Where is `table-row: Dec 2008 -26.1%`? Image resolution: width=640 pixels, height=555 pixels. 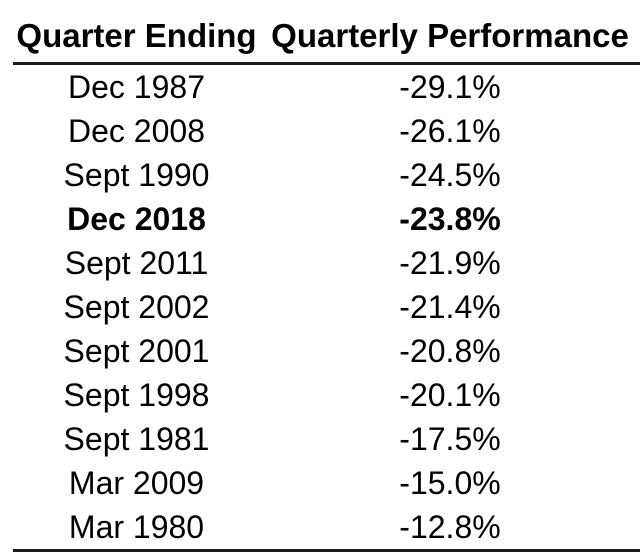 table-row: Dec 2008 -26.1% is located at coordinates (326, 131).